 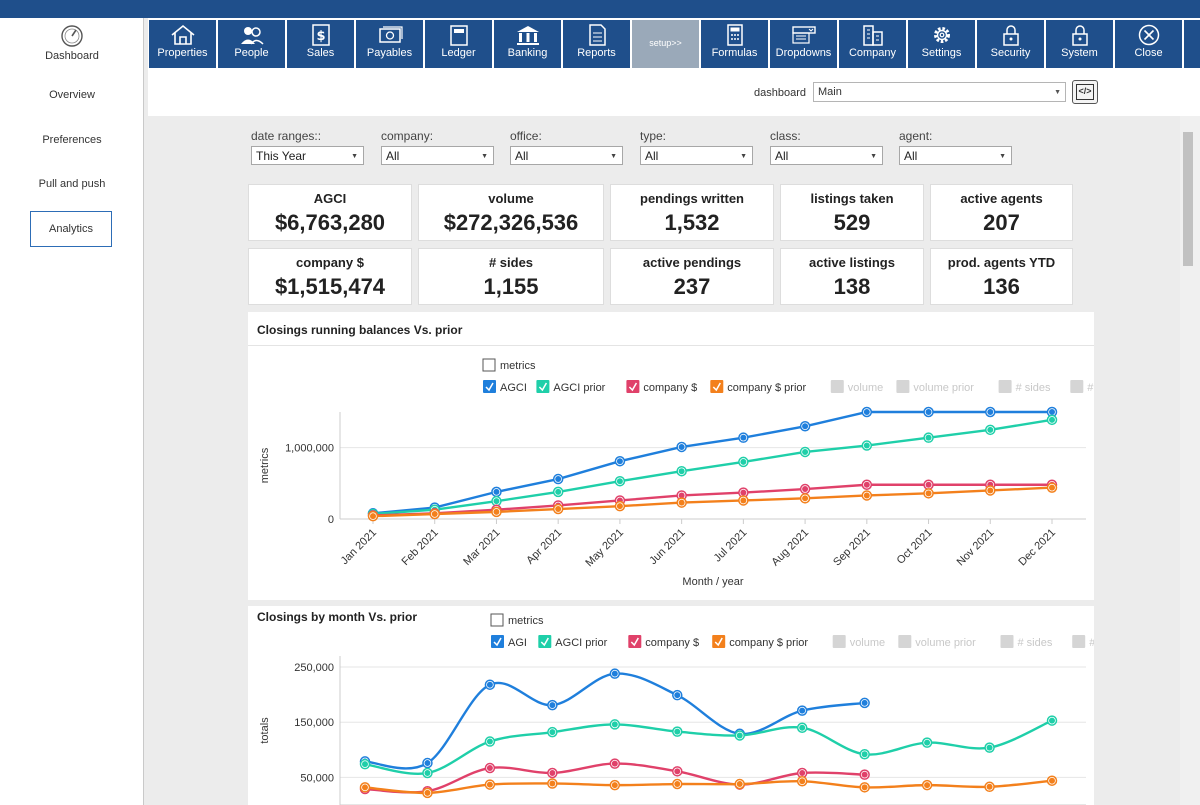 What do you see at coordinates (517, 643) in the screenshot?
I see `legend-label: AGI` at bounding box center [517, 643].